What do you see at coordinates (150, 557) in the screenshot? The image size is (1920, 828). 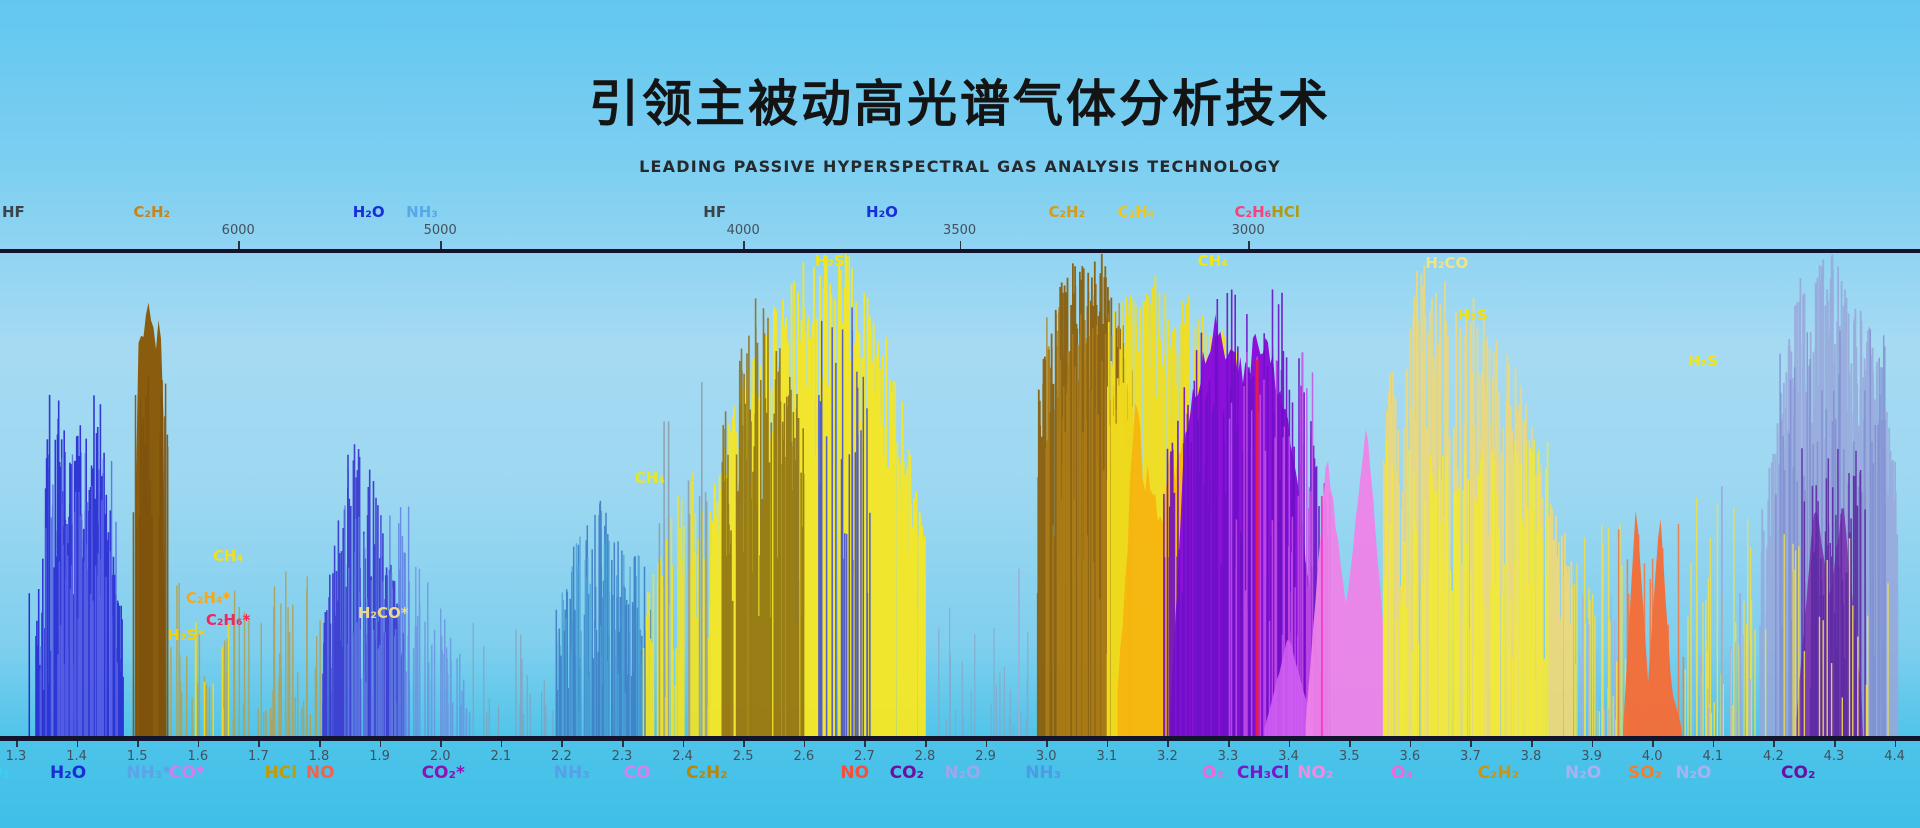 I see `band-c2h2-brown-lines` at bounding box center [150, 557].